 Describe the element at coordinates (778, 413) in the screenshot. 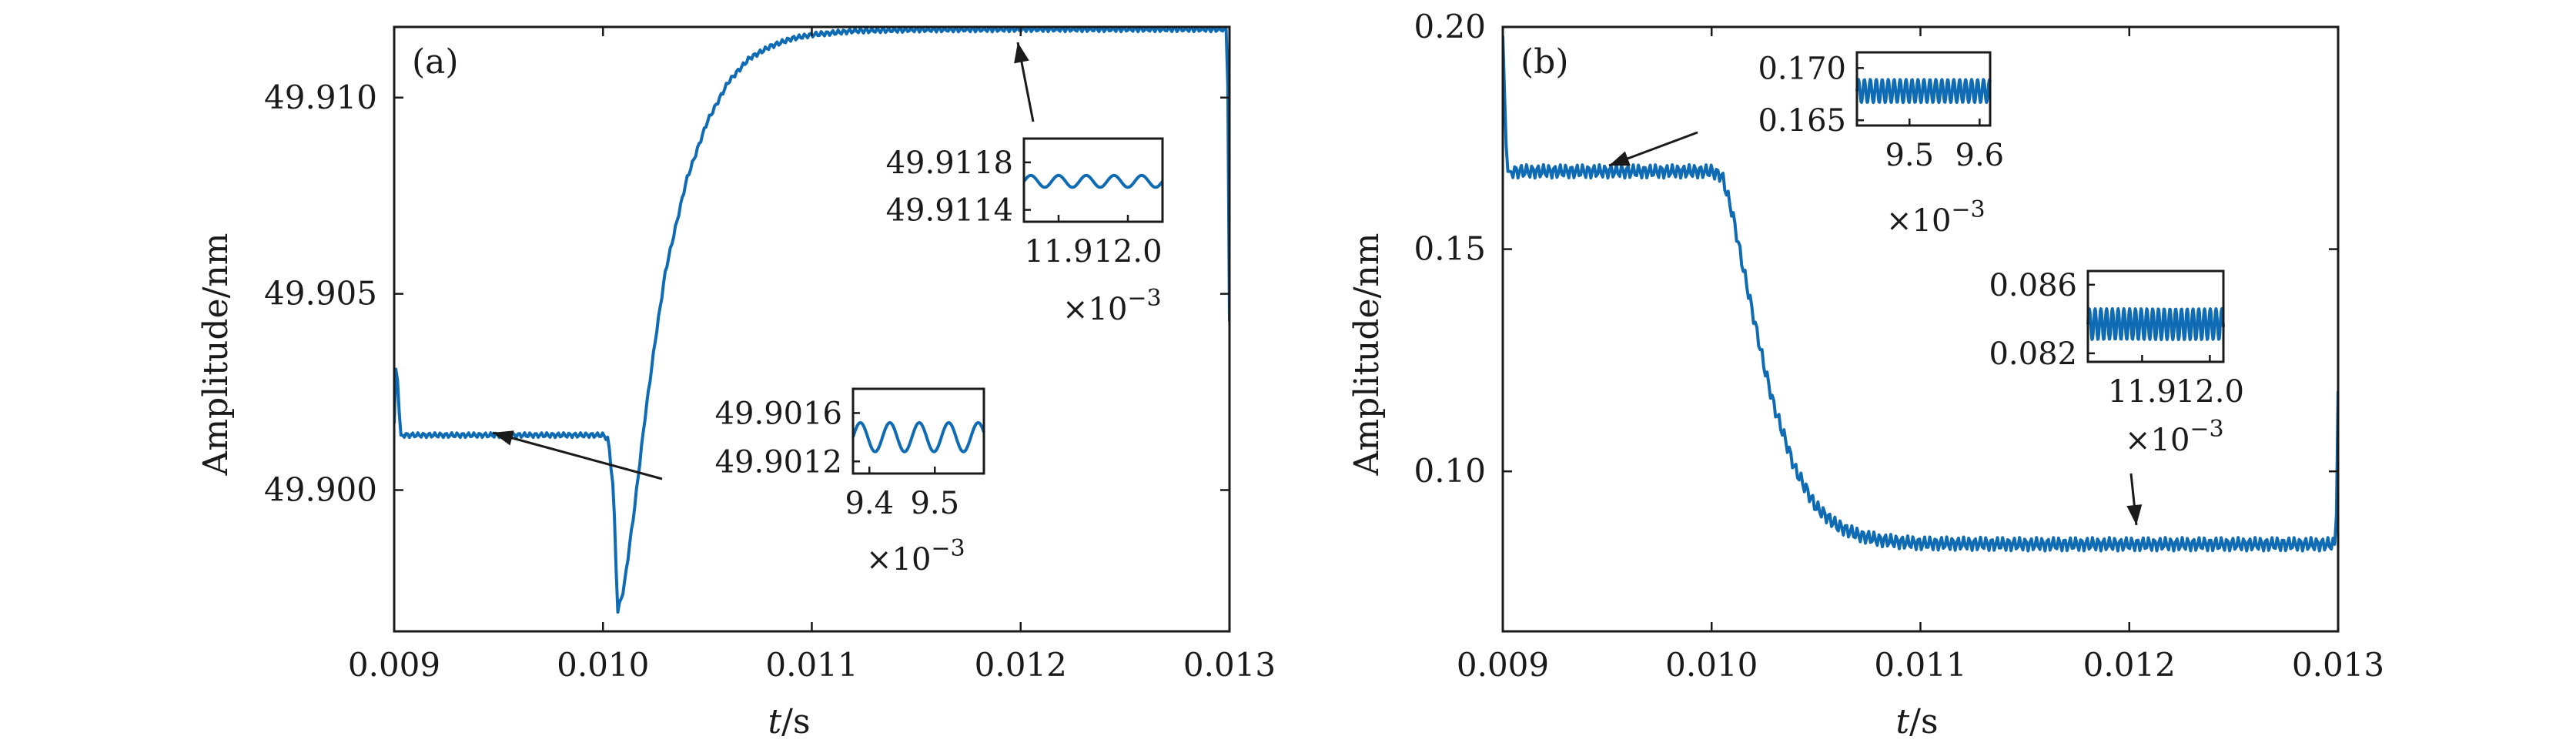

I see `panel-a-inset-y-tick-label: 49.9016` at that location.